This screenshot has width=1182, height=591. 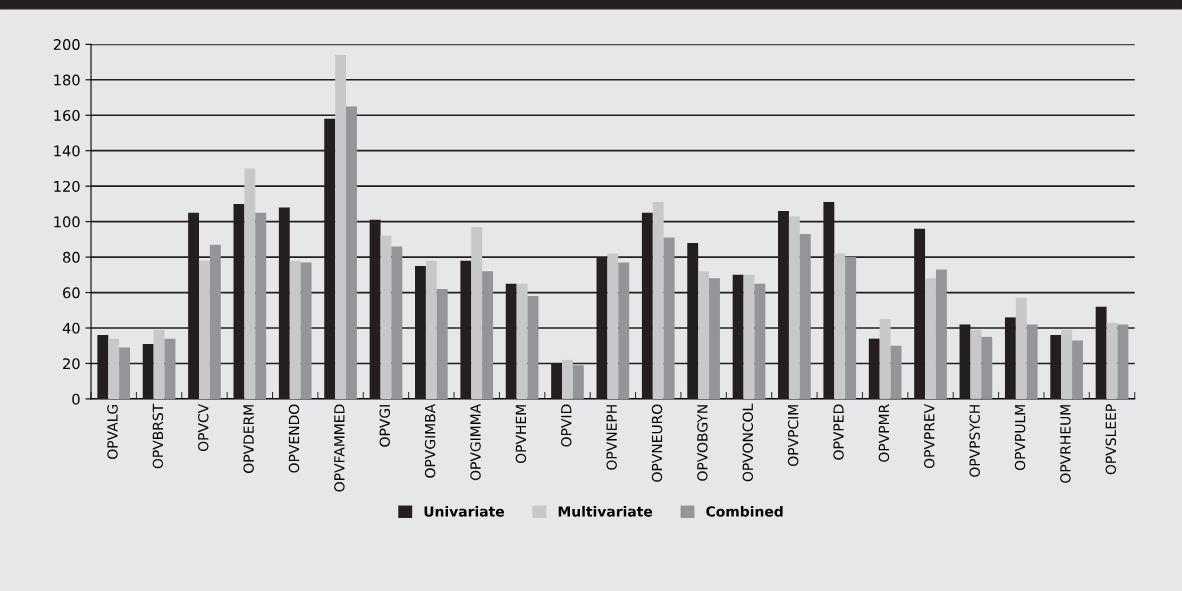 What do you see at coordinates (430, 440) in the screenshot?
I see `x-tick-label: OPVGIMBA` at bounding box center [430, 440].